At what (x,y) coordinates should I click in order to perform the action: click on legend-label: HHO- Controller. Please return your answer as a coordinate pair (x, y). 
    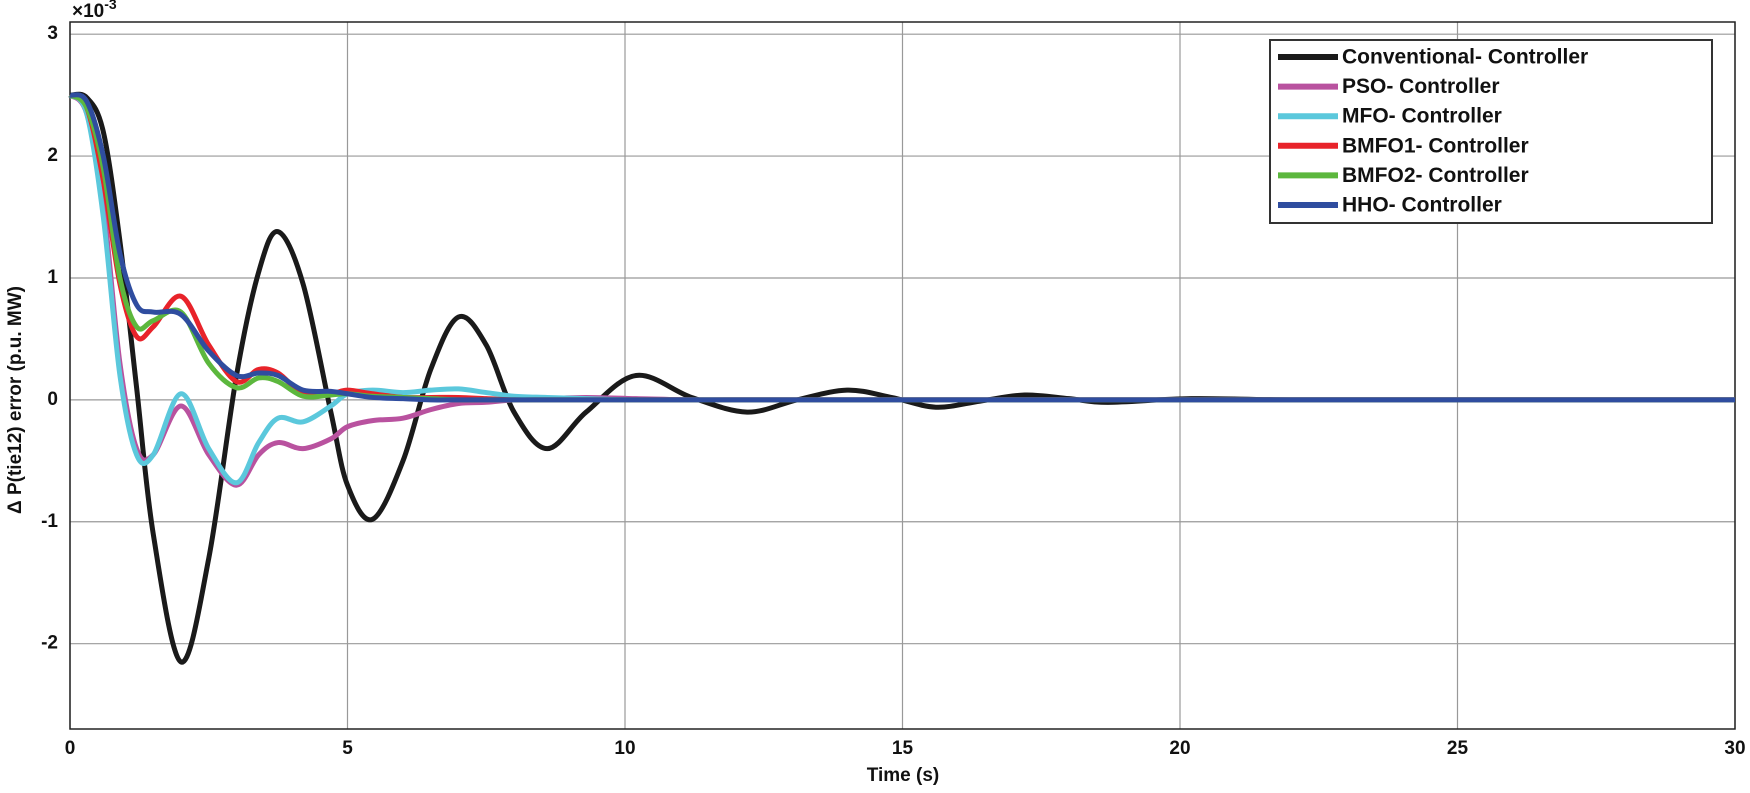
    Looking at the image, I should click on (1422, 205).